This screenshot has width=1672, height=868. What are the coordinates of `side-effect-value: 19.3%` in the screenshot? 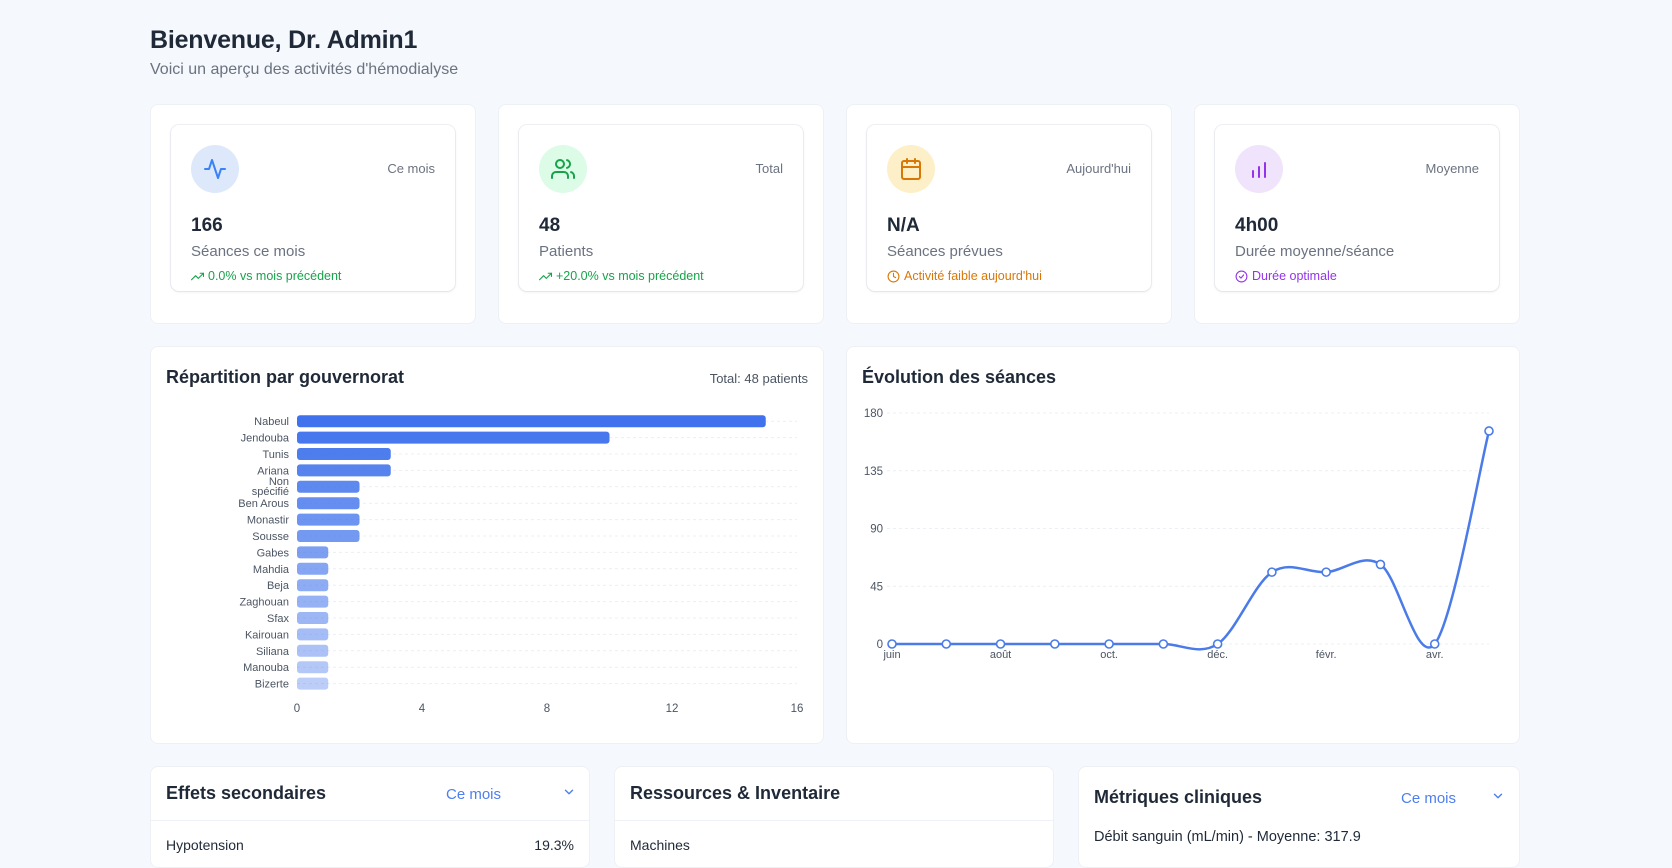 It's located at (554, 845).